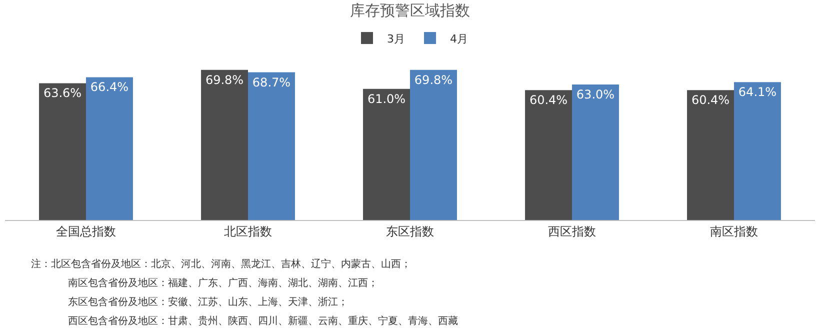  Describe the element at coordinates (248, 231) in the screenshot. I see `x-tick-label: 北区指数` at that location.